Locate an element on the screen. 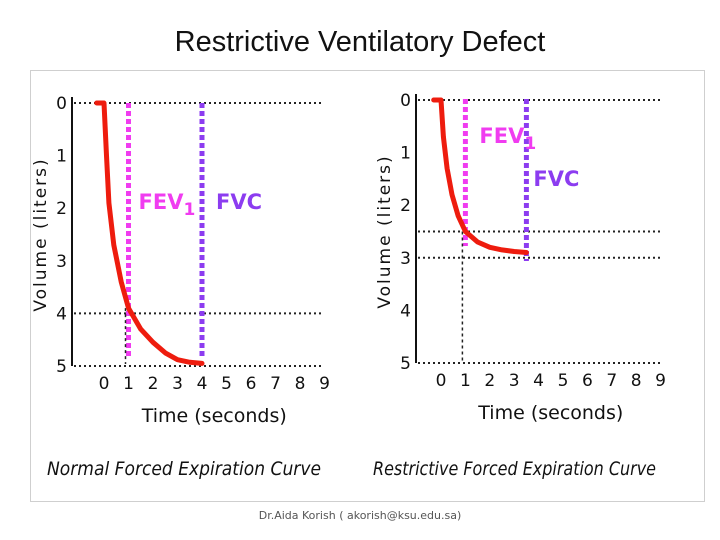  chart-title: Restrictive Forced Expiration Curve is located at coordinates (514, 469).